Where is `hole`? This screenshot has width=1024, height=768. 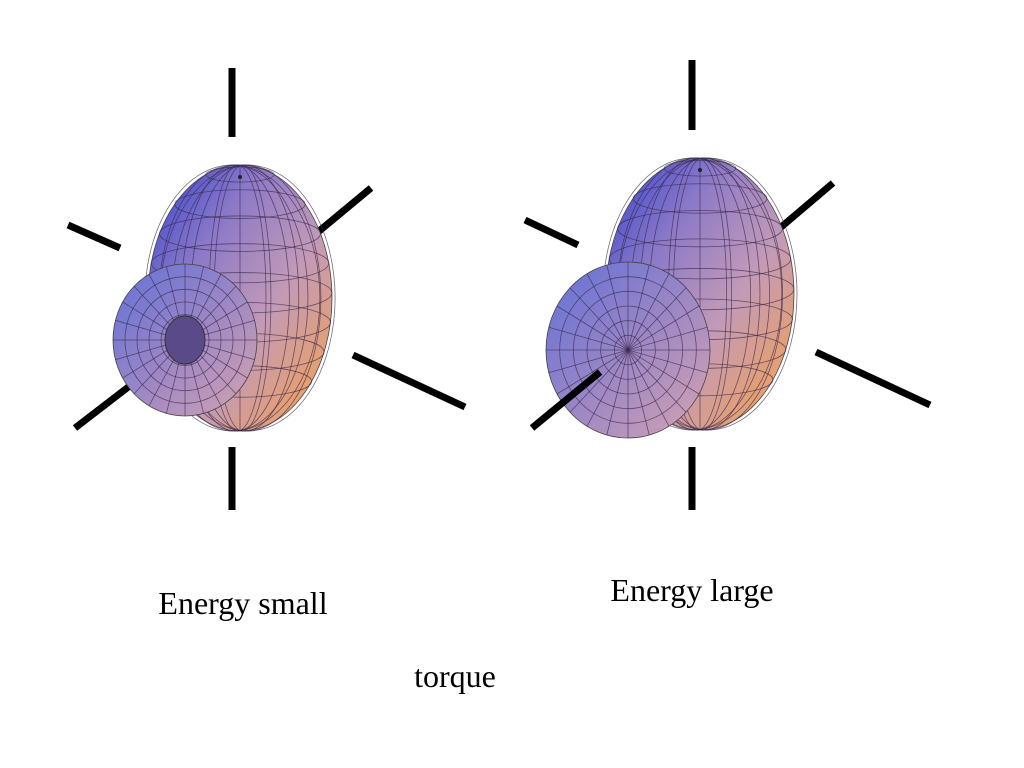
hole is located at coordinates (185, 340).